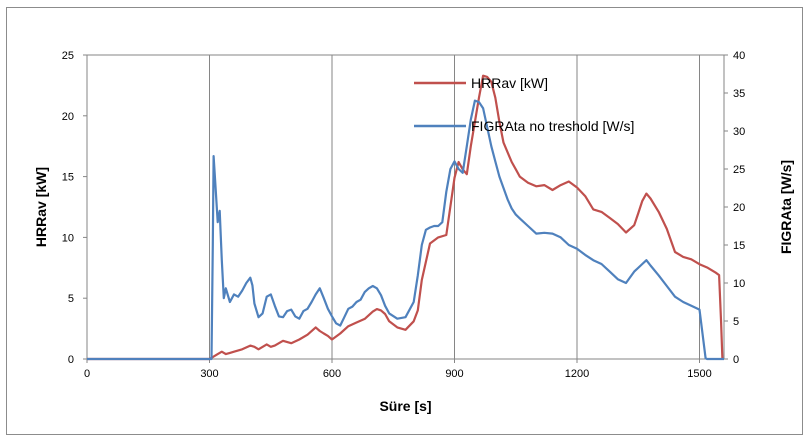 Image resolution: width=810 pixels, height=439 pixels. I want to click on x-tick-label: 0, so click(87, 374).